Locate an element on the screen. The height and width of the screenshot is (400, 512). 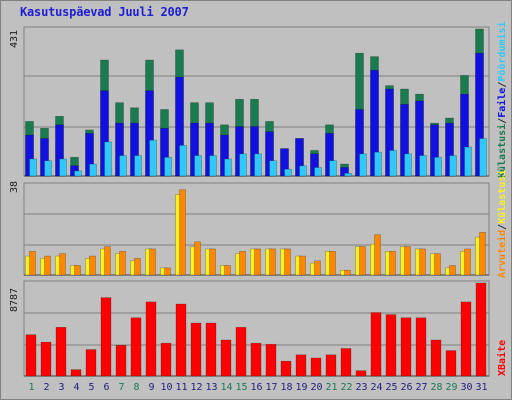
x-tick-label: 16 is located at coordinates (256, 387).